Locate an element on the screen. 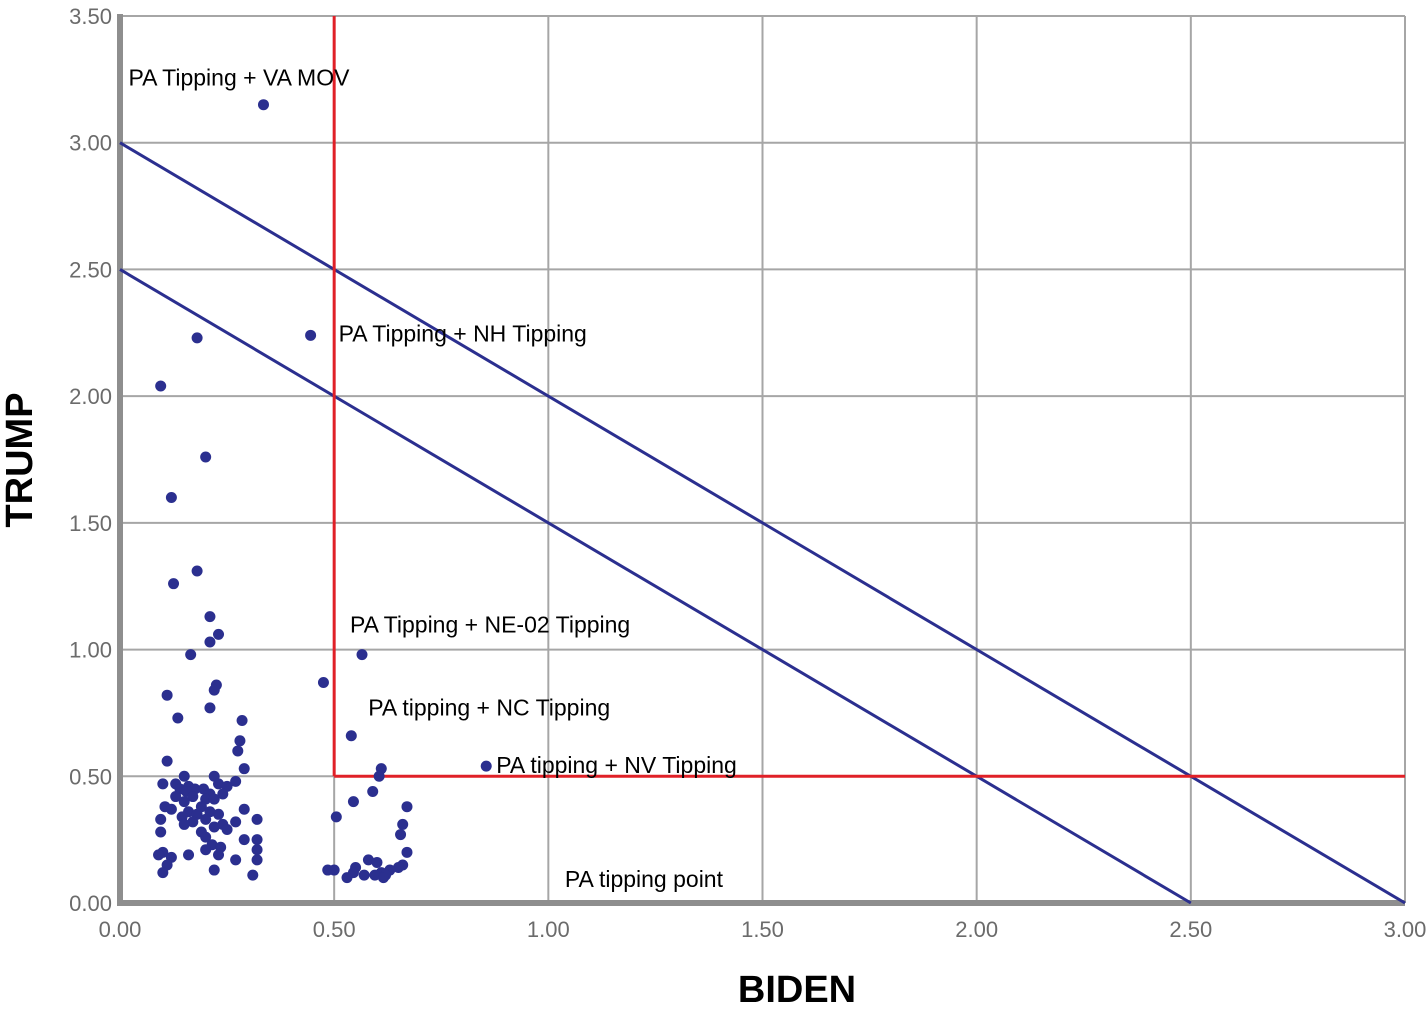 The width and height of the screenshot is (1427, 1023). y-tick-label: 3.50 is located at coordinates (90, 16).